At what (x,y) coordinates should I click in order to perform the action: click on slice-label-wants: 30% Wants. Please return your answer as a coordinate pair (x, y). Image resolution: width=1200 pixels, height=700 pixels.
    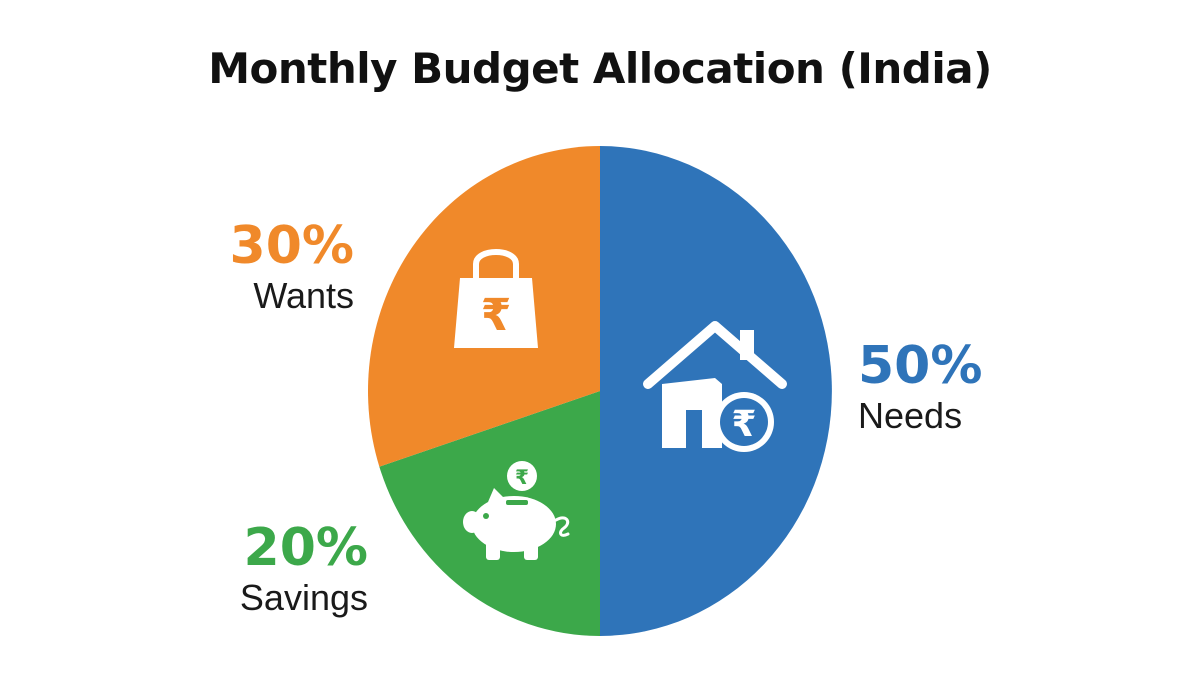
    Looking at the image, I should click on (292, 268).